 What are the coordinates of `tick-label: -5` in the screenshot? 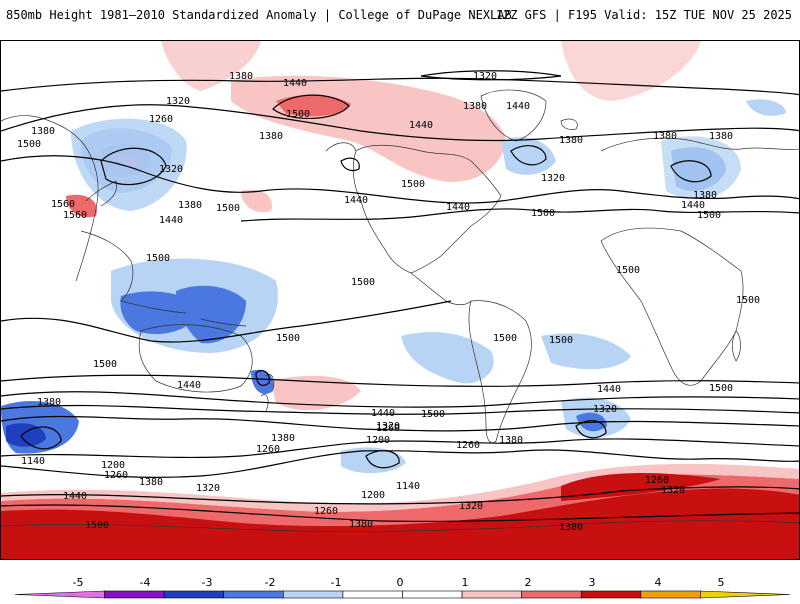 It's located at (78, 582).